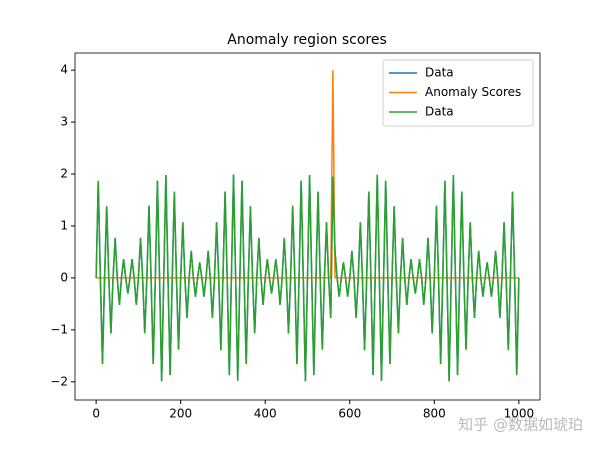 This screenshot has width=600, height=450. What do you see at coordinates (434, 414) in the screenshot?
I see `x-tick-label: 800` at bounding box center [434, 414].